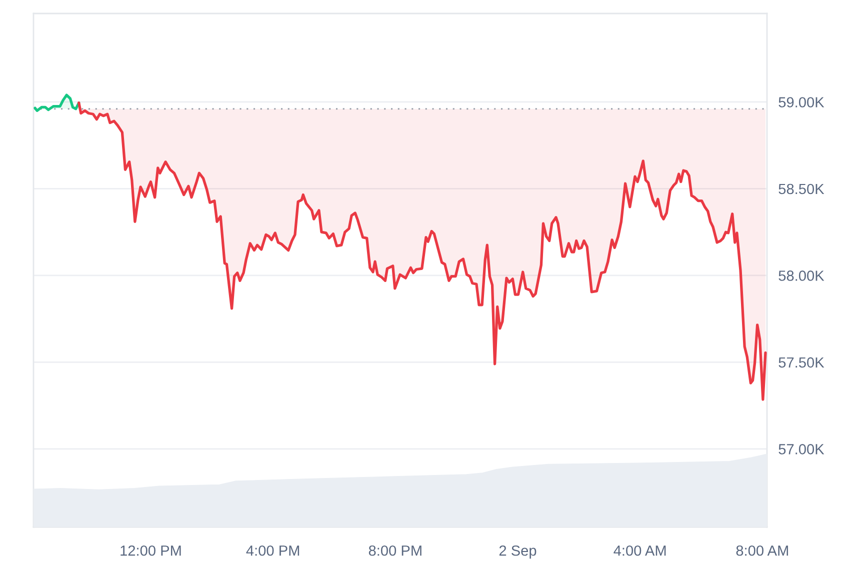 This screenshot has height=573, width=860. I want to click on y-tick-label: 57.50K, so click(801, 362).